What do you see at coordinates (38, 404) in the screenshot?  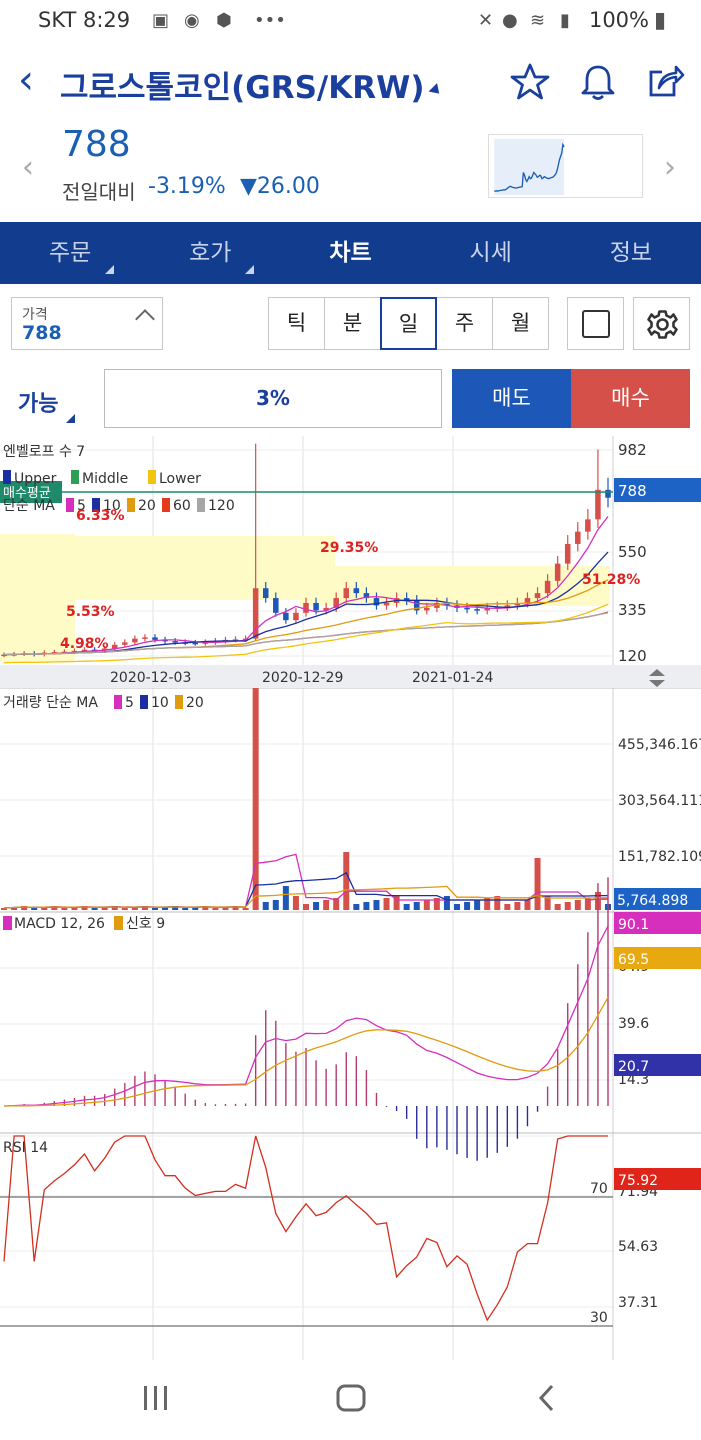 I see `available-label: 가능` at bounding box center [38, 404].